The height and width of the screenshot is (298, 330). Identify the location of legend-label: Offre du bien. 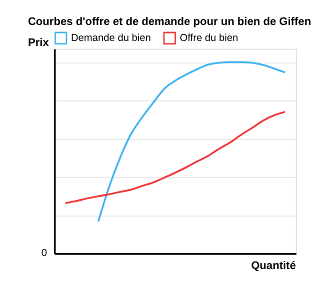
(209, 38).